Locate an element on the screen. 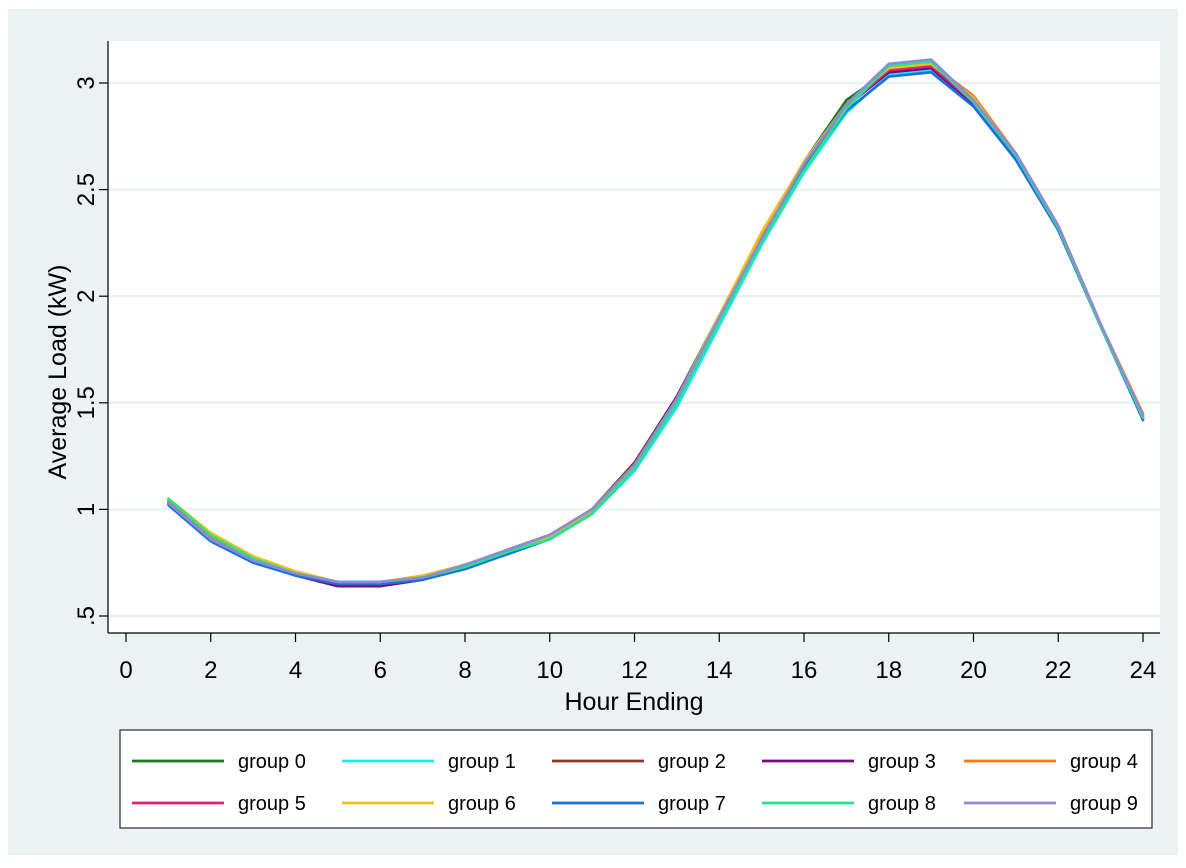 This screenshot has width=1186, height=868. x-axis-label: Hour Ending is located at coordinates (634, 702).